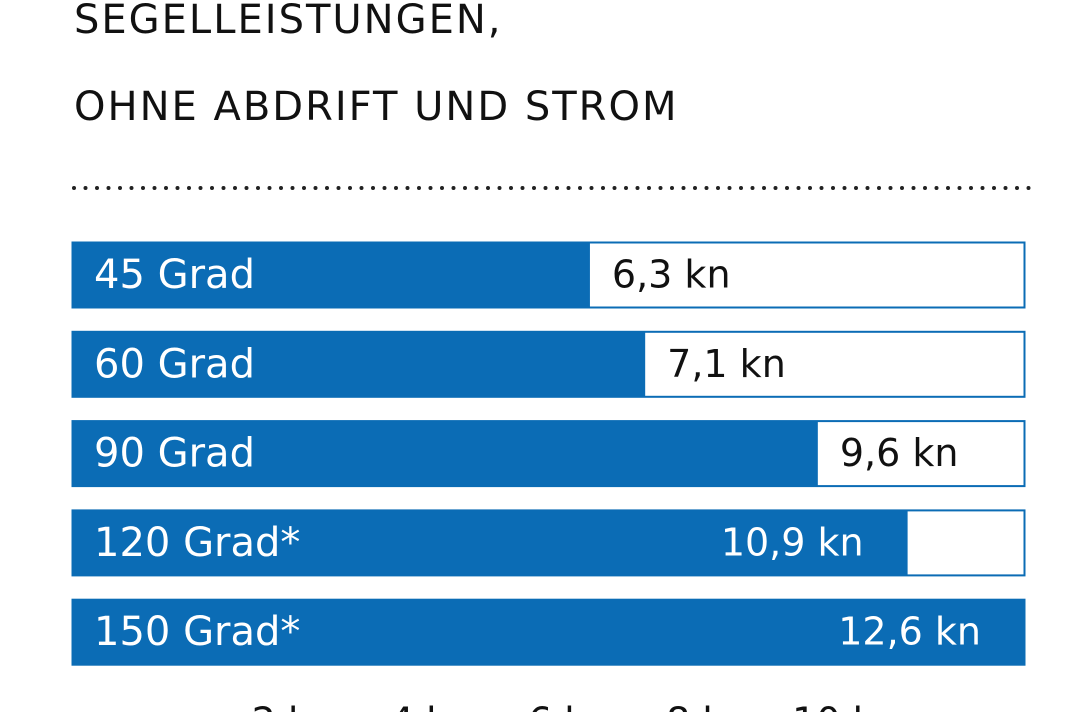 The image size is (1068, 712). I want to click on x-tick-label: 2 kn, so click(293, 706).